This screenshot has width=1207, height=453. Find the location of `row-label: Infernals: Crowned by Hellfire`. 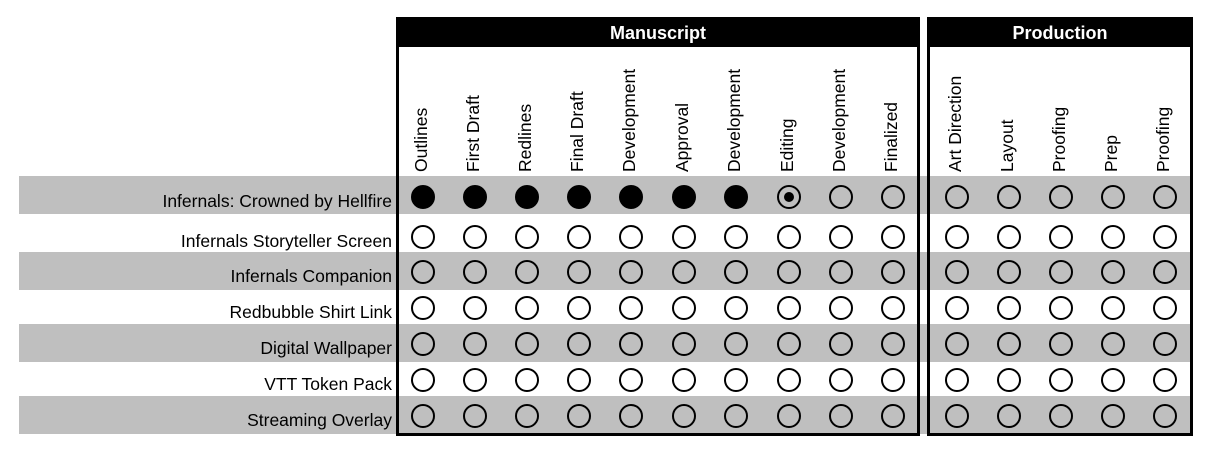

row-label: Infernals: Crowned by Hellfire is located at coordinates (277, 201).